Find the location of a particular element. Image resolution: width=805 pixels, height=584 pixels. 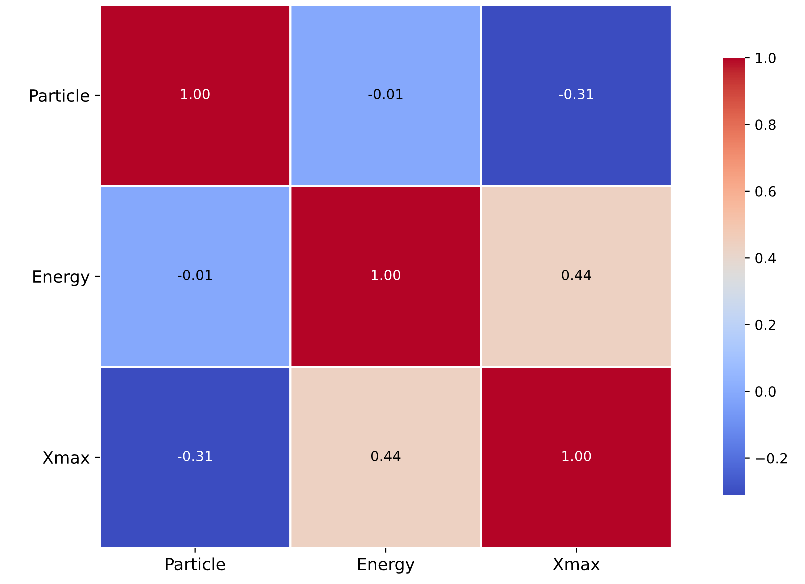

y-tick-label: Xmax is located at coordinates (66, 458).